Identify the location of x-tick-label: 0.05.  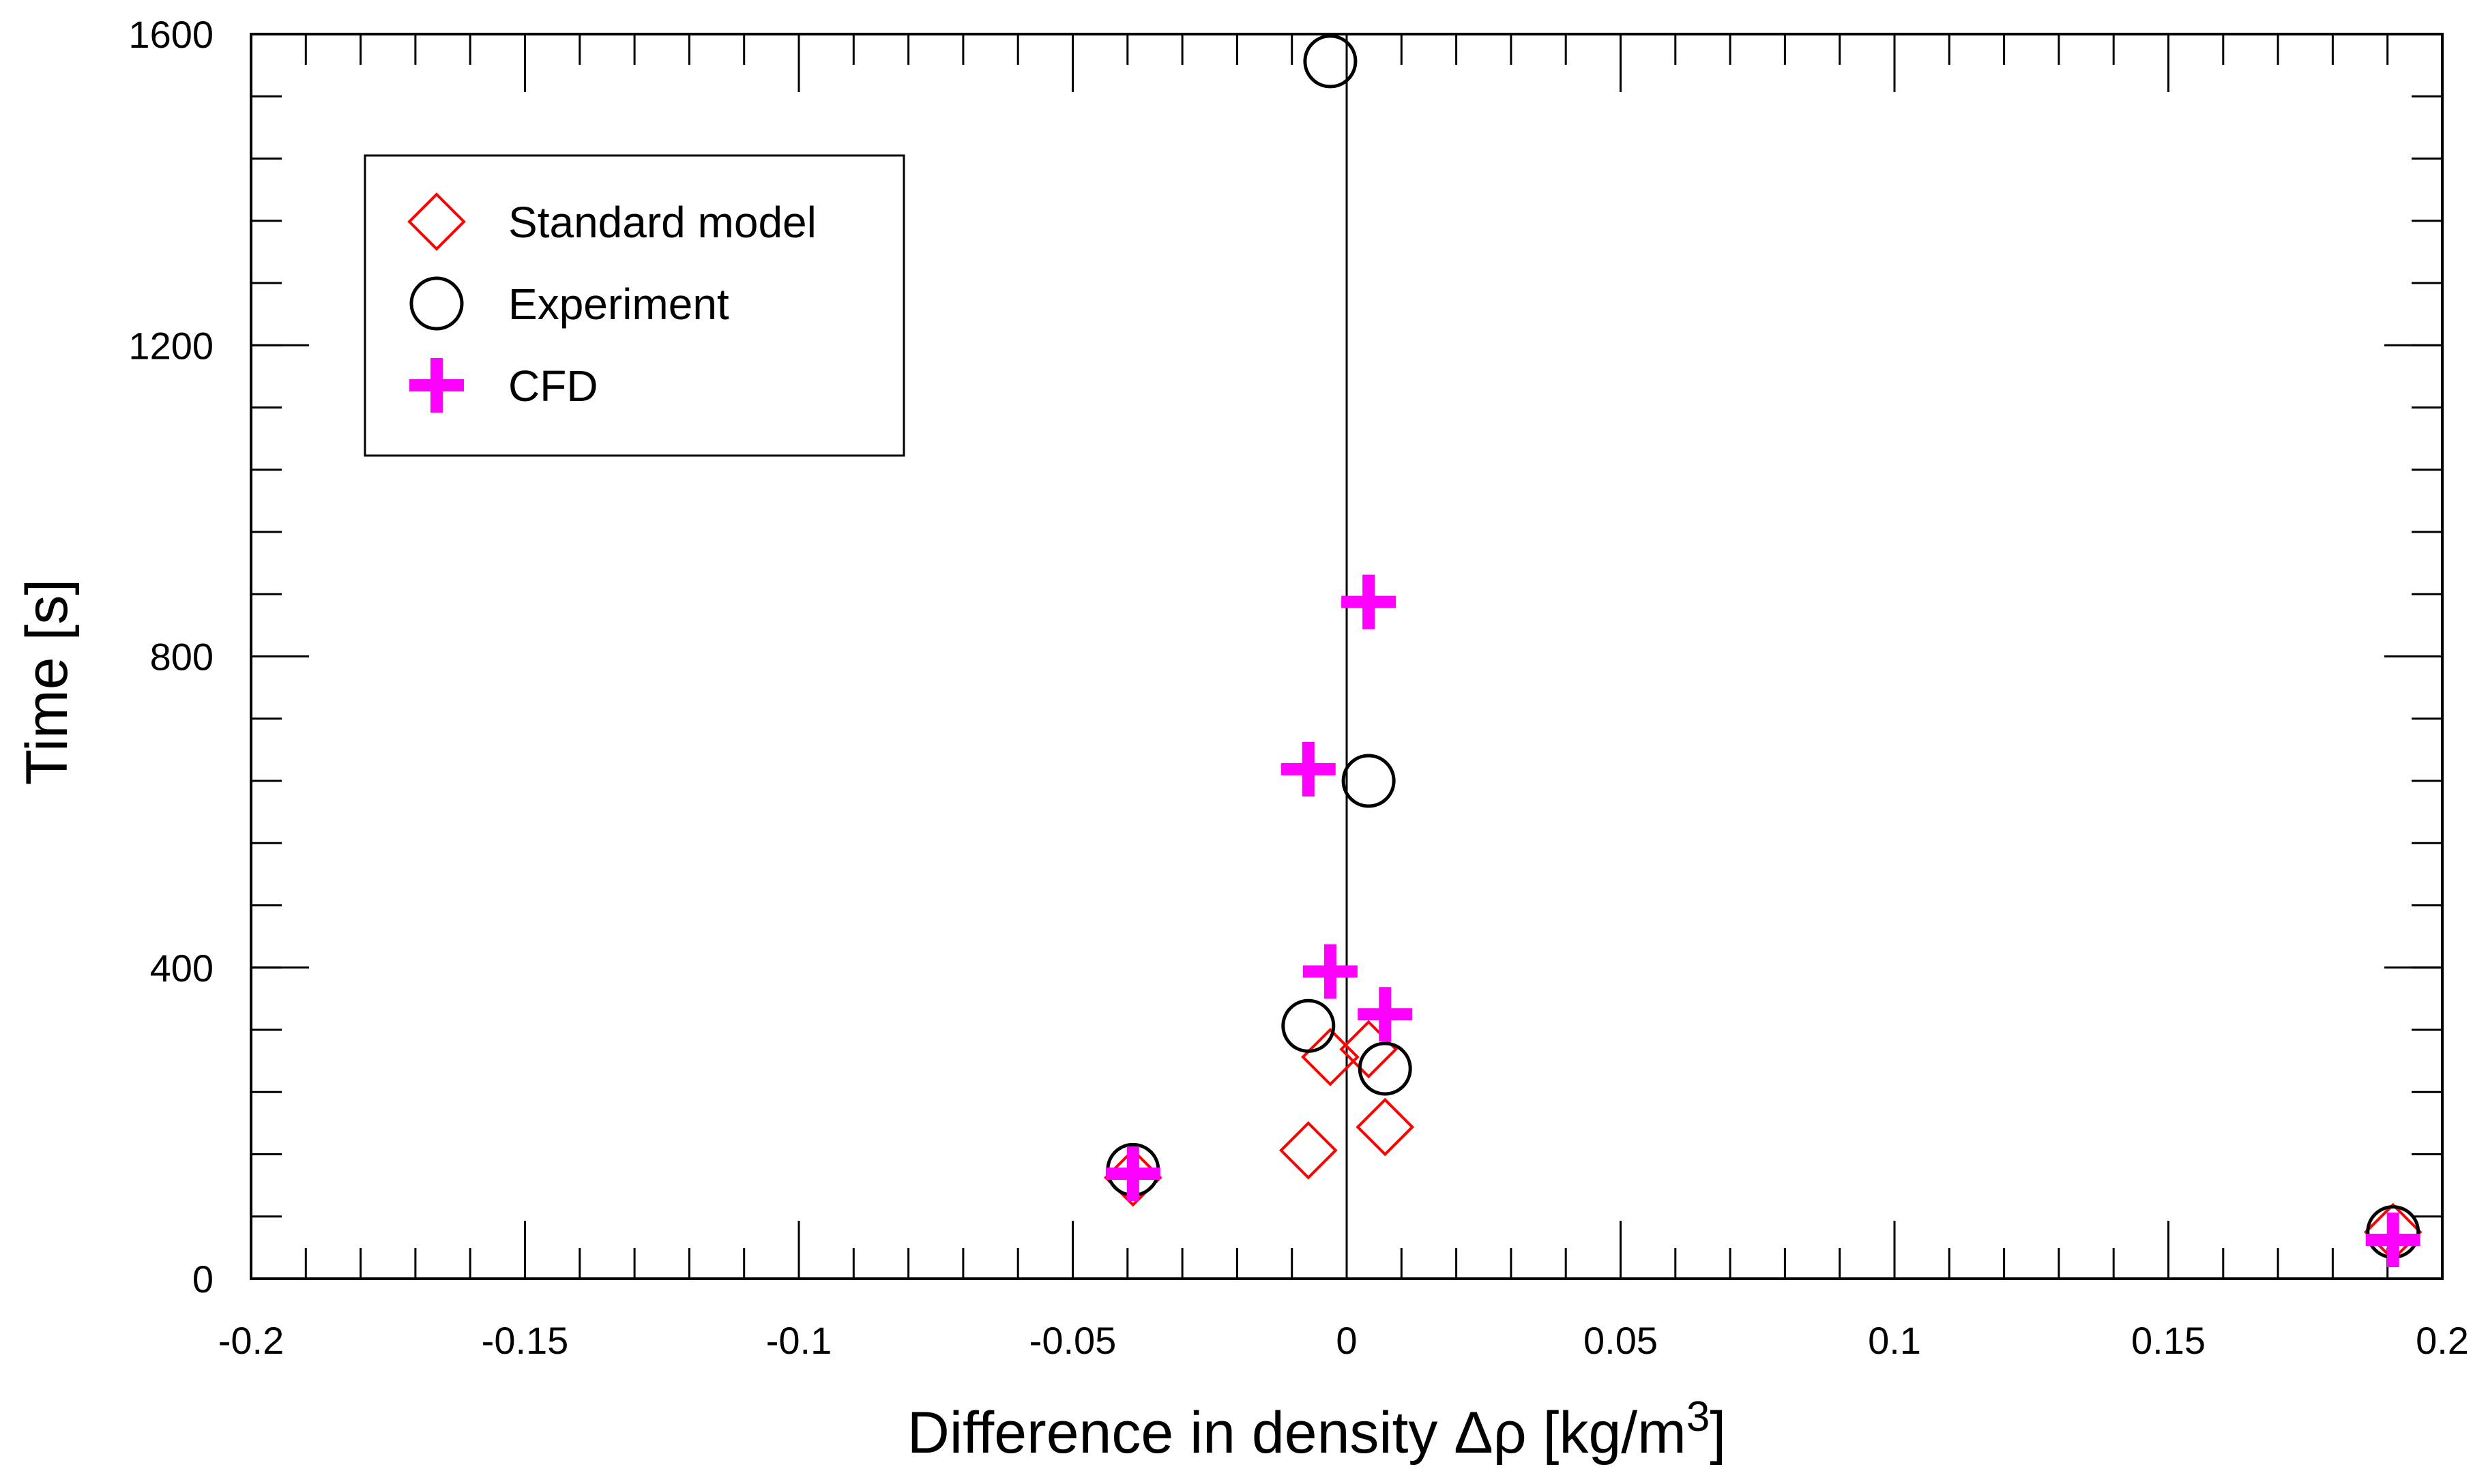
(1621, 1340).